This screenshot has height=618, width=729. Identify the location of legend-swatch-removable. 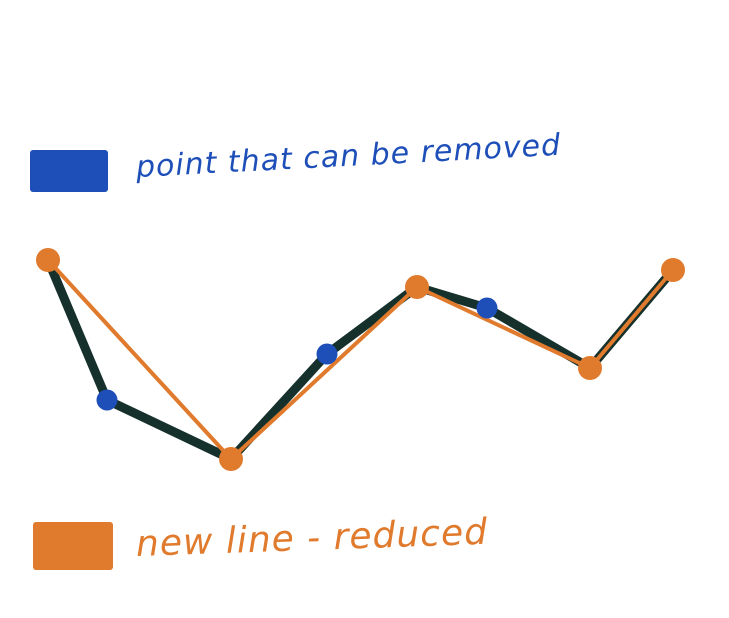
(69, 171).